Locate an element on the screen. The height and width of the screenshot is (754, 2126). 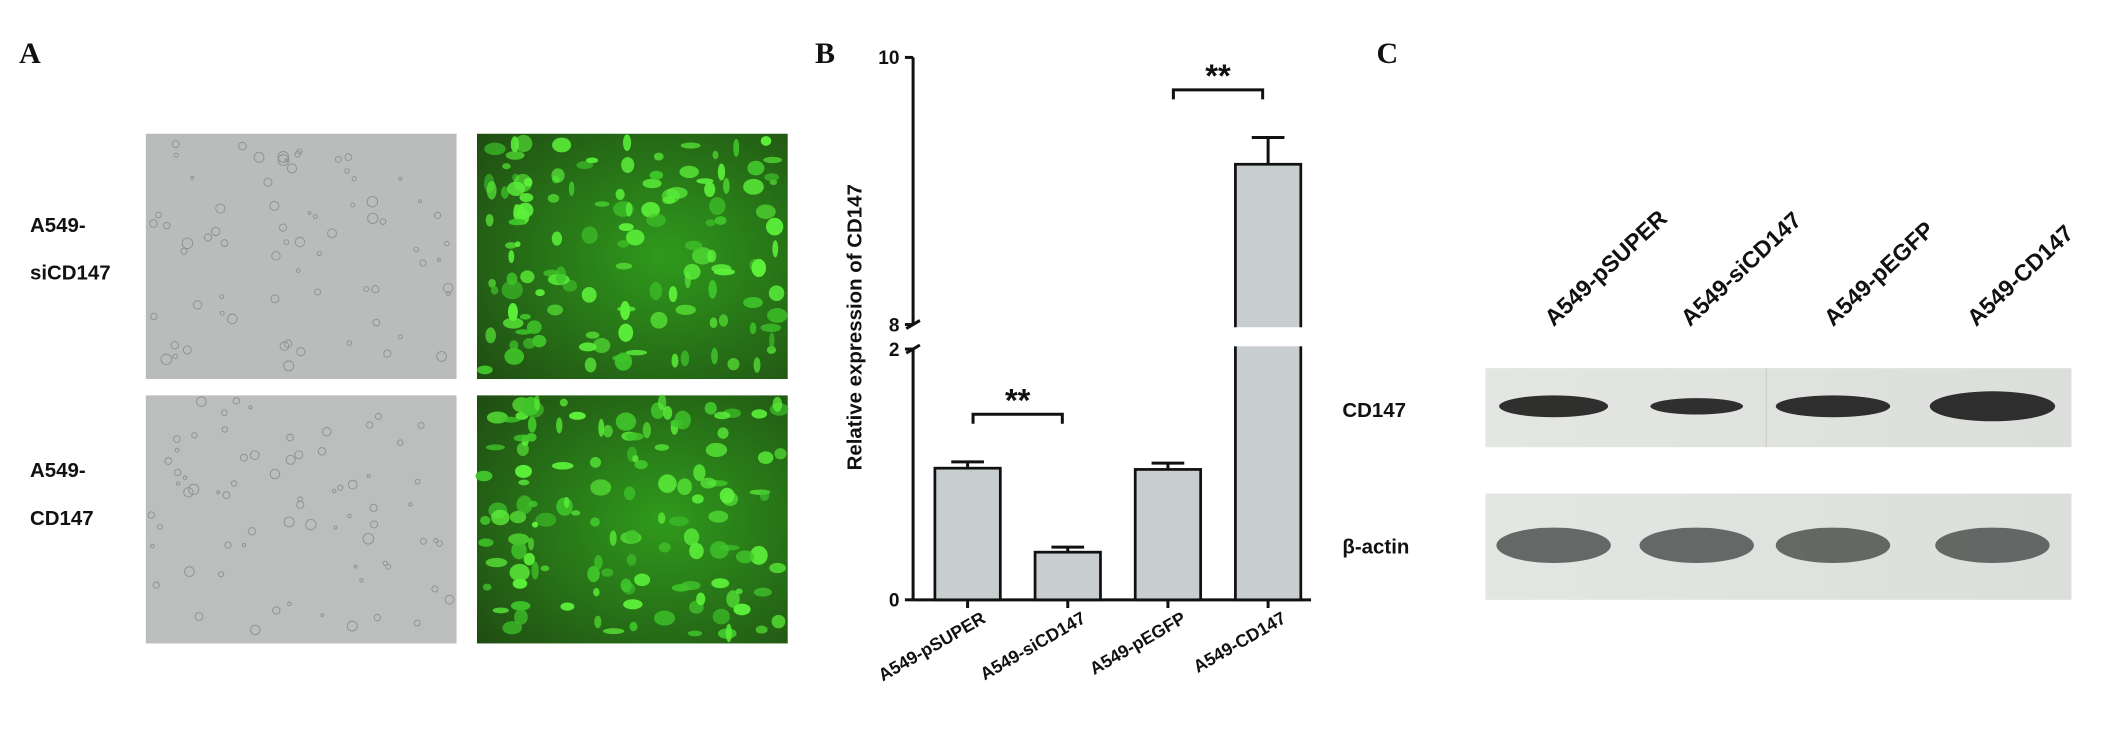
panel-label: B is located at coordinates (825, 53).